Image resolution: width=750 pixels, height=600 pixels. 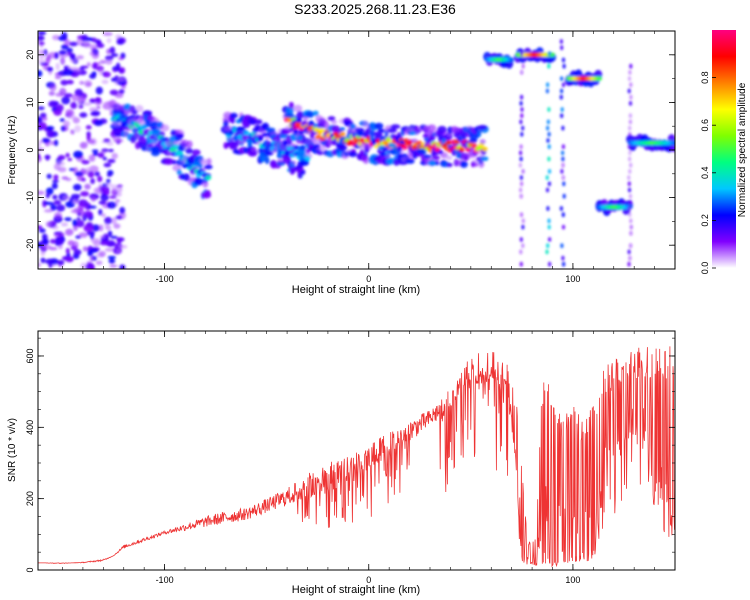 What do you see at coordinates (12, 450) in the screenshot?
I see `snr-ylabel: SNR (10 * v/v)` at bounding box center [12, 450].